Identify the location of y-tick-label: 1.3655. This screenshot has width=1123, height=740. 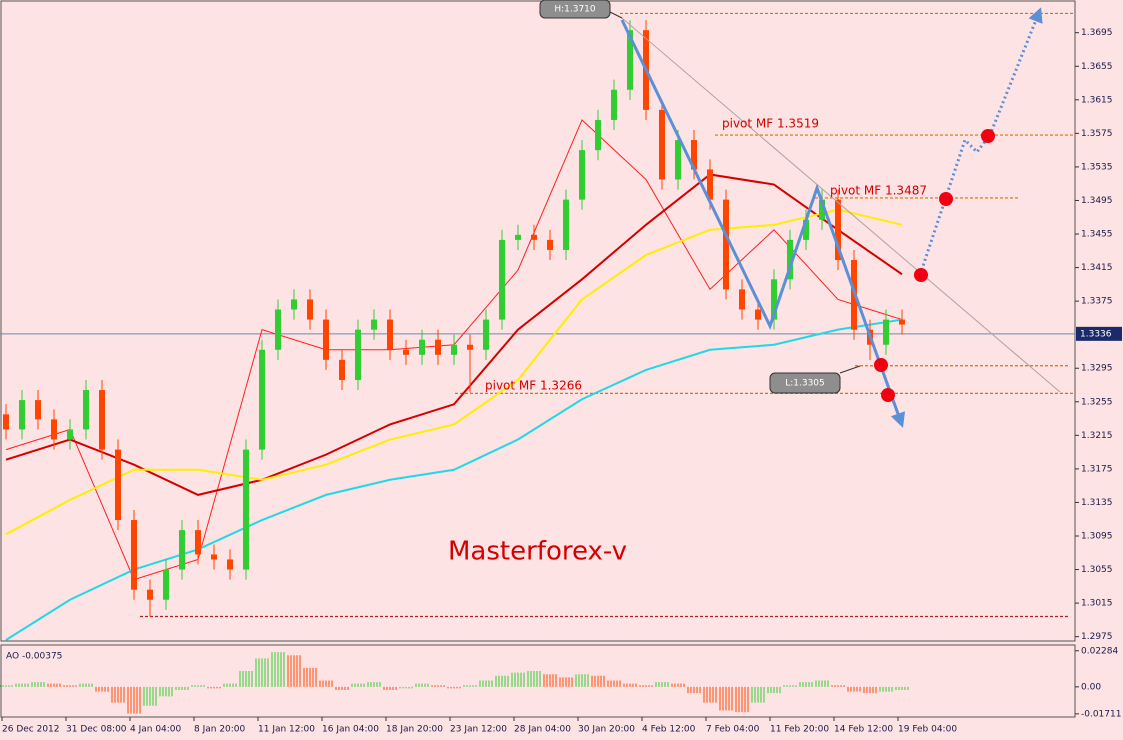
(1097, 67).